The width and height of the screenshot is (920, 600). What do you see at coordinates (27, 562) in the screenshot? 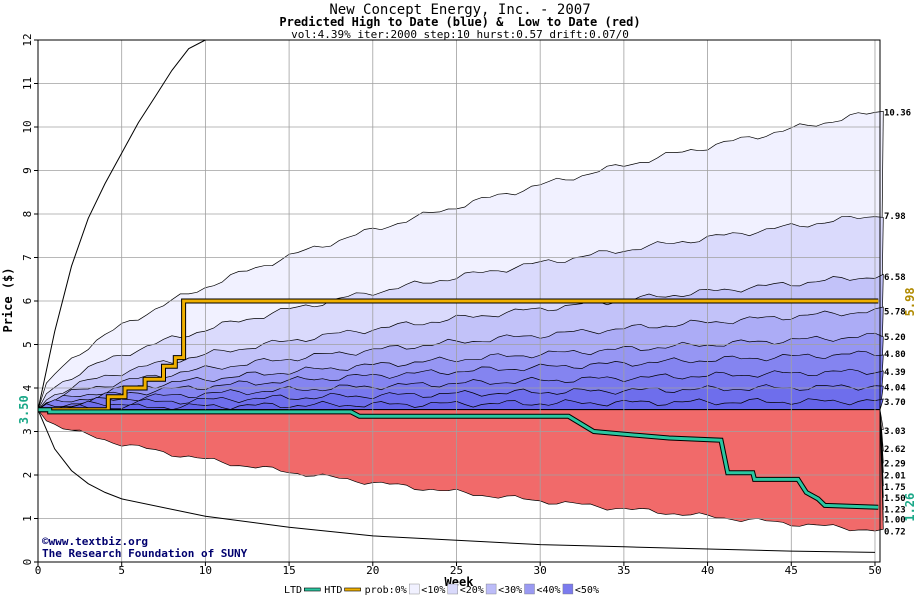
I see `y-tick-label: 0` at bounding box center [27, 562].